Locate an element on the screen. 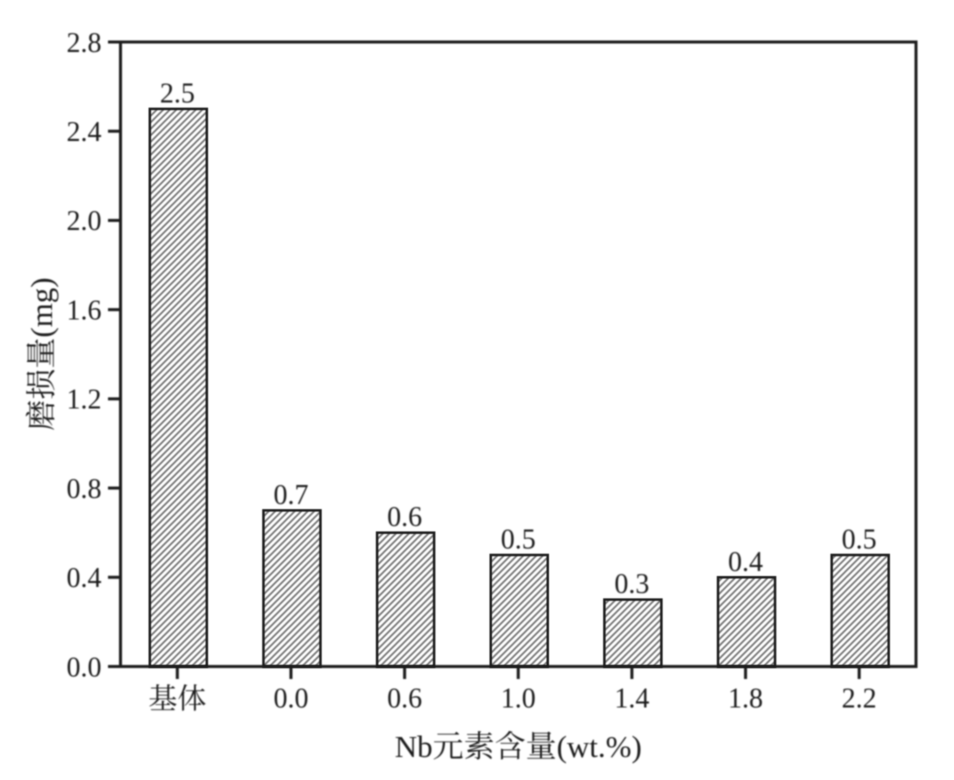  svg-text: (mg) is located at coordinates (41, 307).